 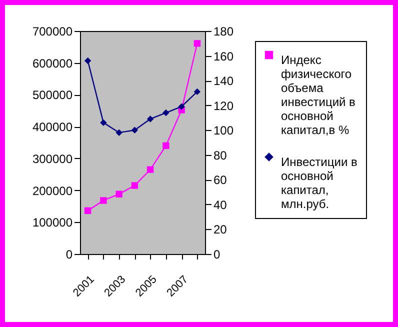 I want to click on y2-tick-label: 140, so click(x=224, y=81).